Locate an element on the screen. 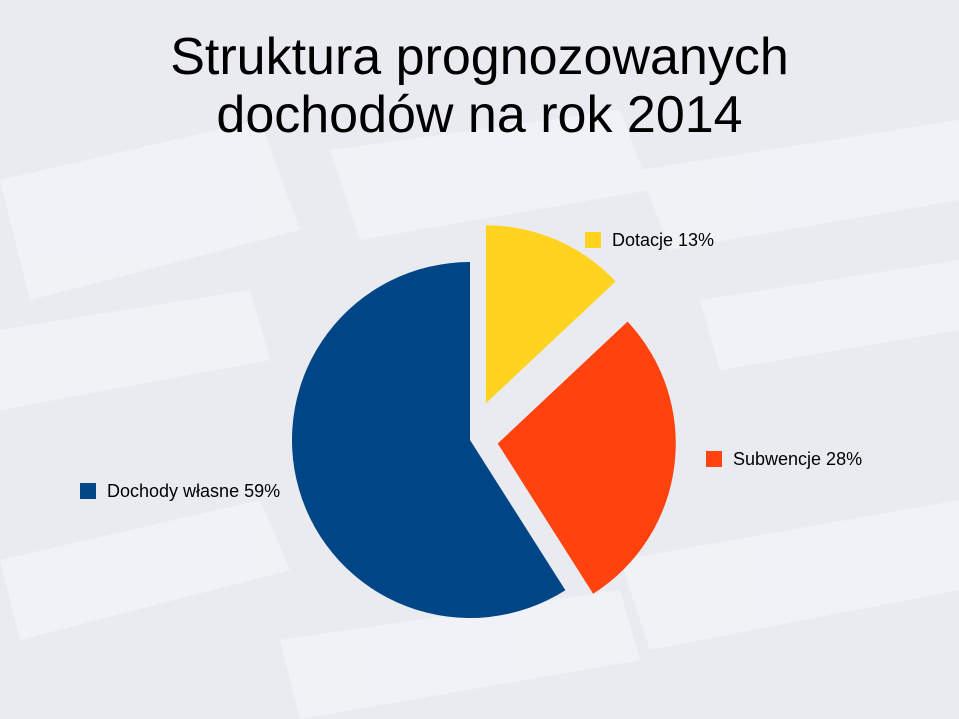  legend-swatch-subwencje is located at coordinates (714, 459).